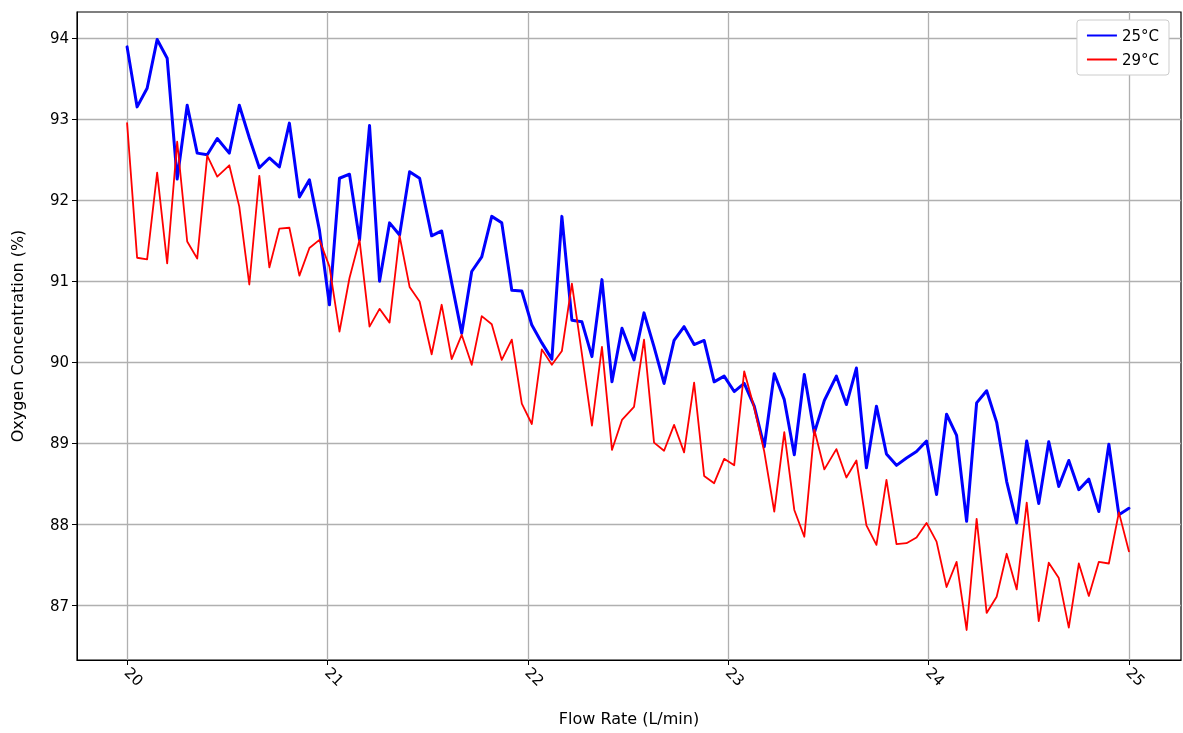  I want to click on y-tick-label: 91, so click(59, 281).